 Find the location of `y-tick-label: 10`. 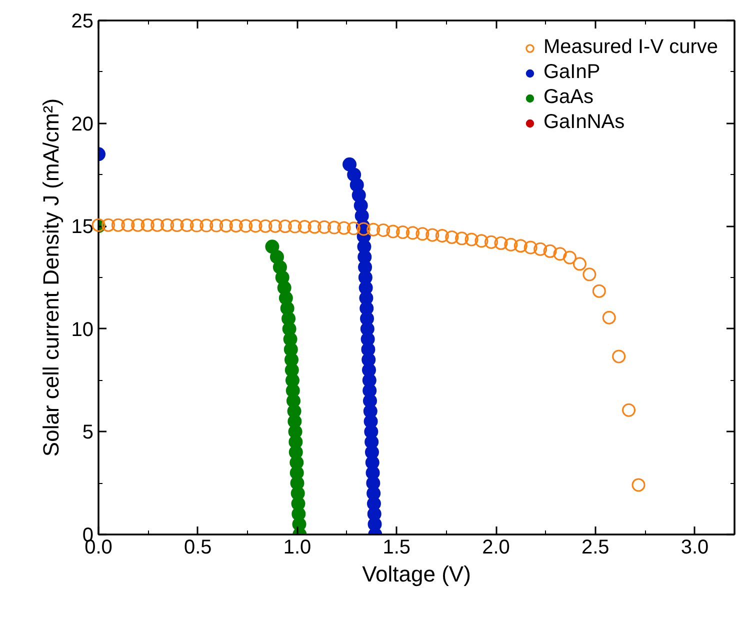

y-tick-label: 10 is located at coordinates (82, 329).